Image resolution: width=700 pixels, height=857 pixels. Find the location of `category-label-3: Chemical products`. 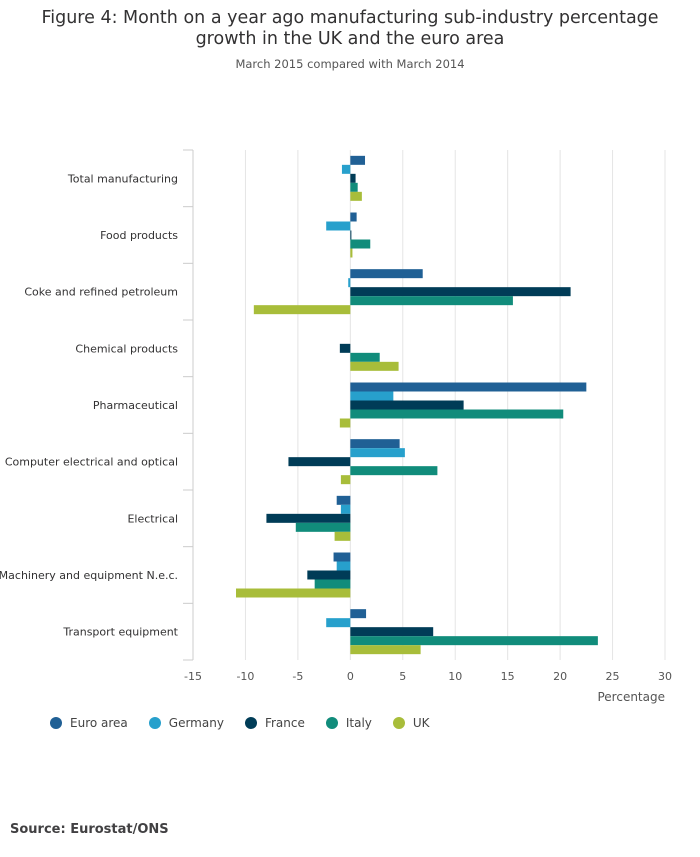

category-label-3: Chemical products is located at coordinates (126, 348).